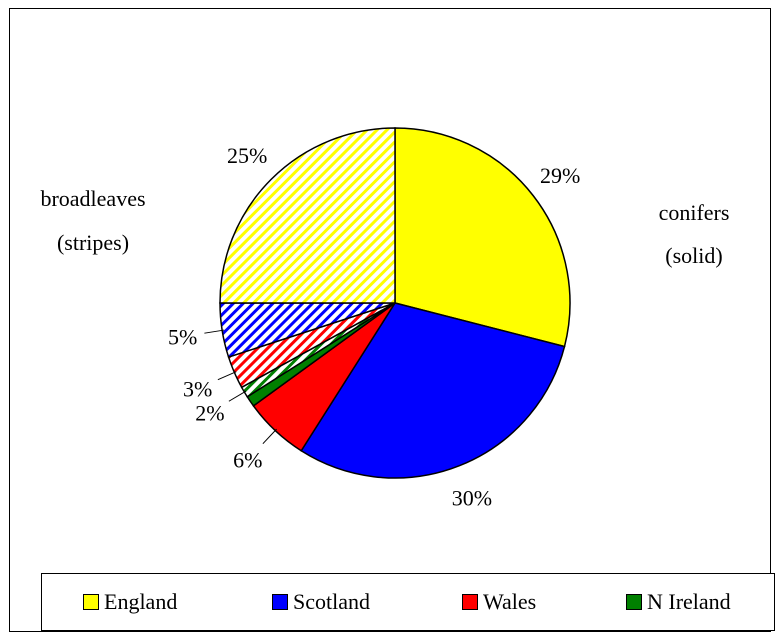  Describe the element at coordinates (331, 601) in the screenshot. I see `legend-label-scotland: Scotland` at that location.